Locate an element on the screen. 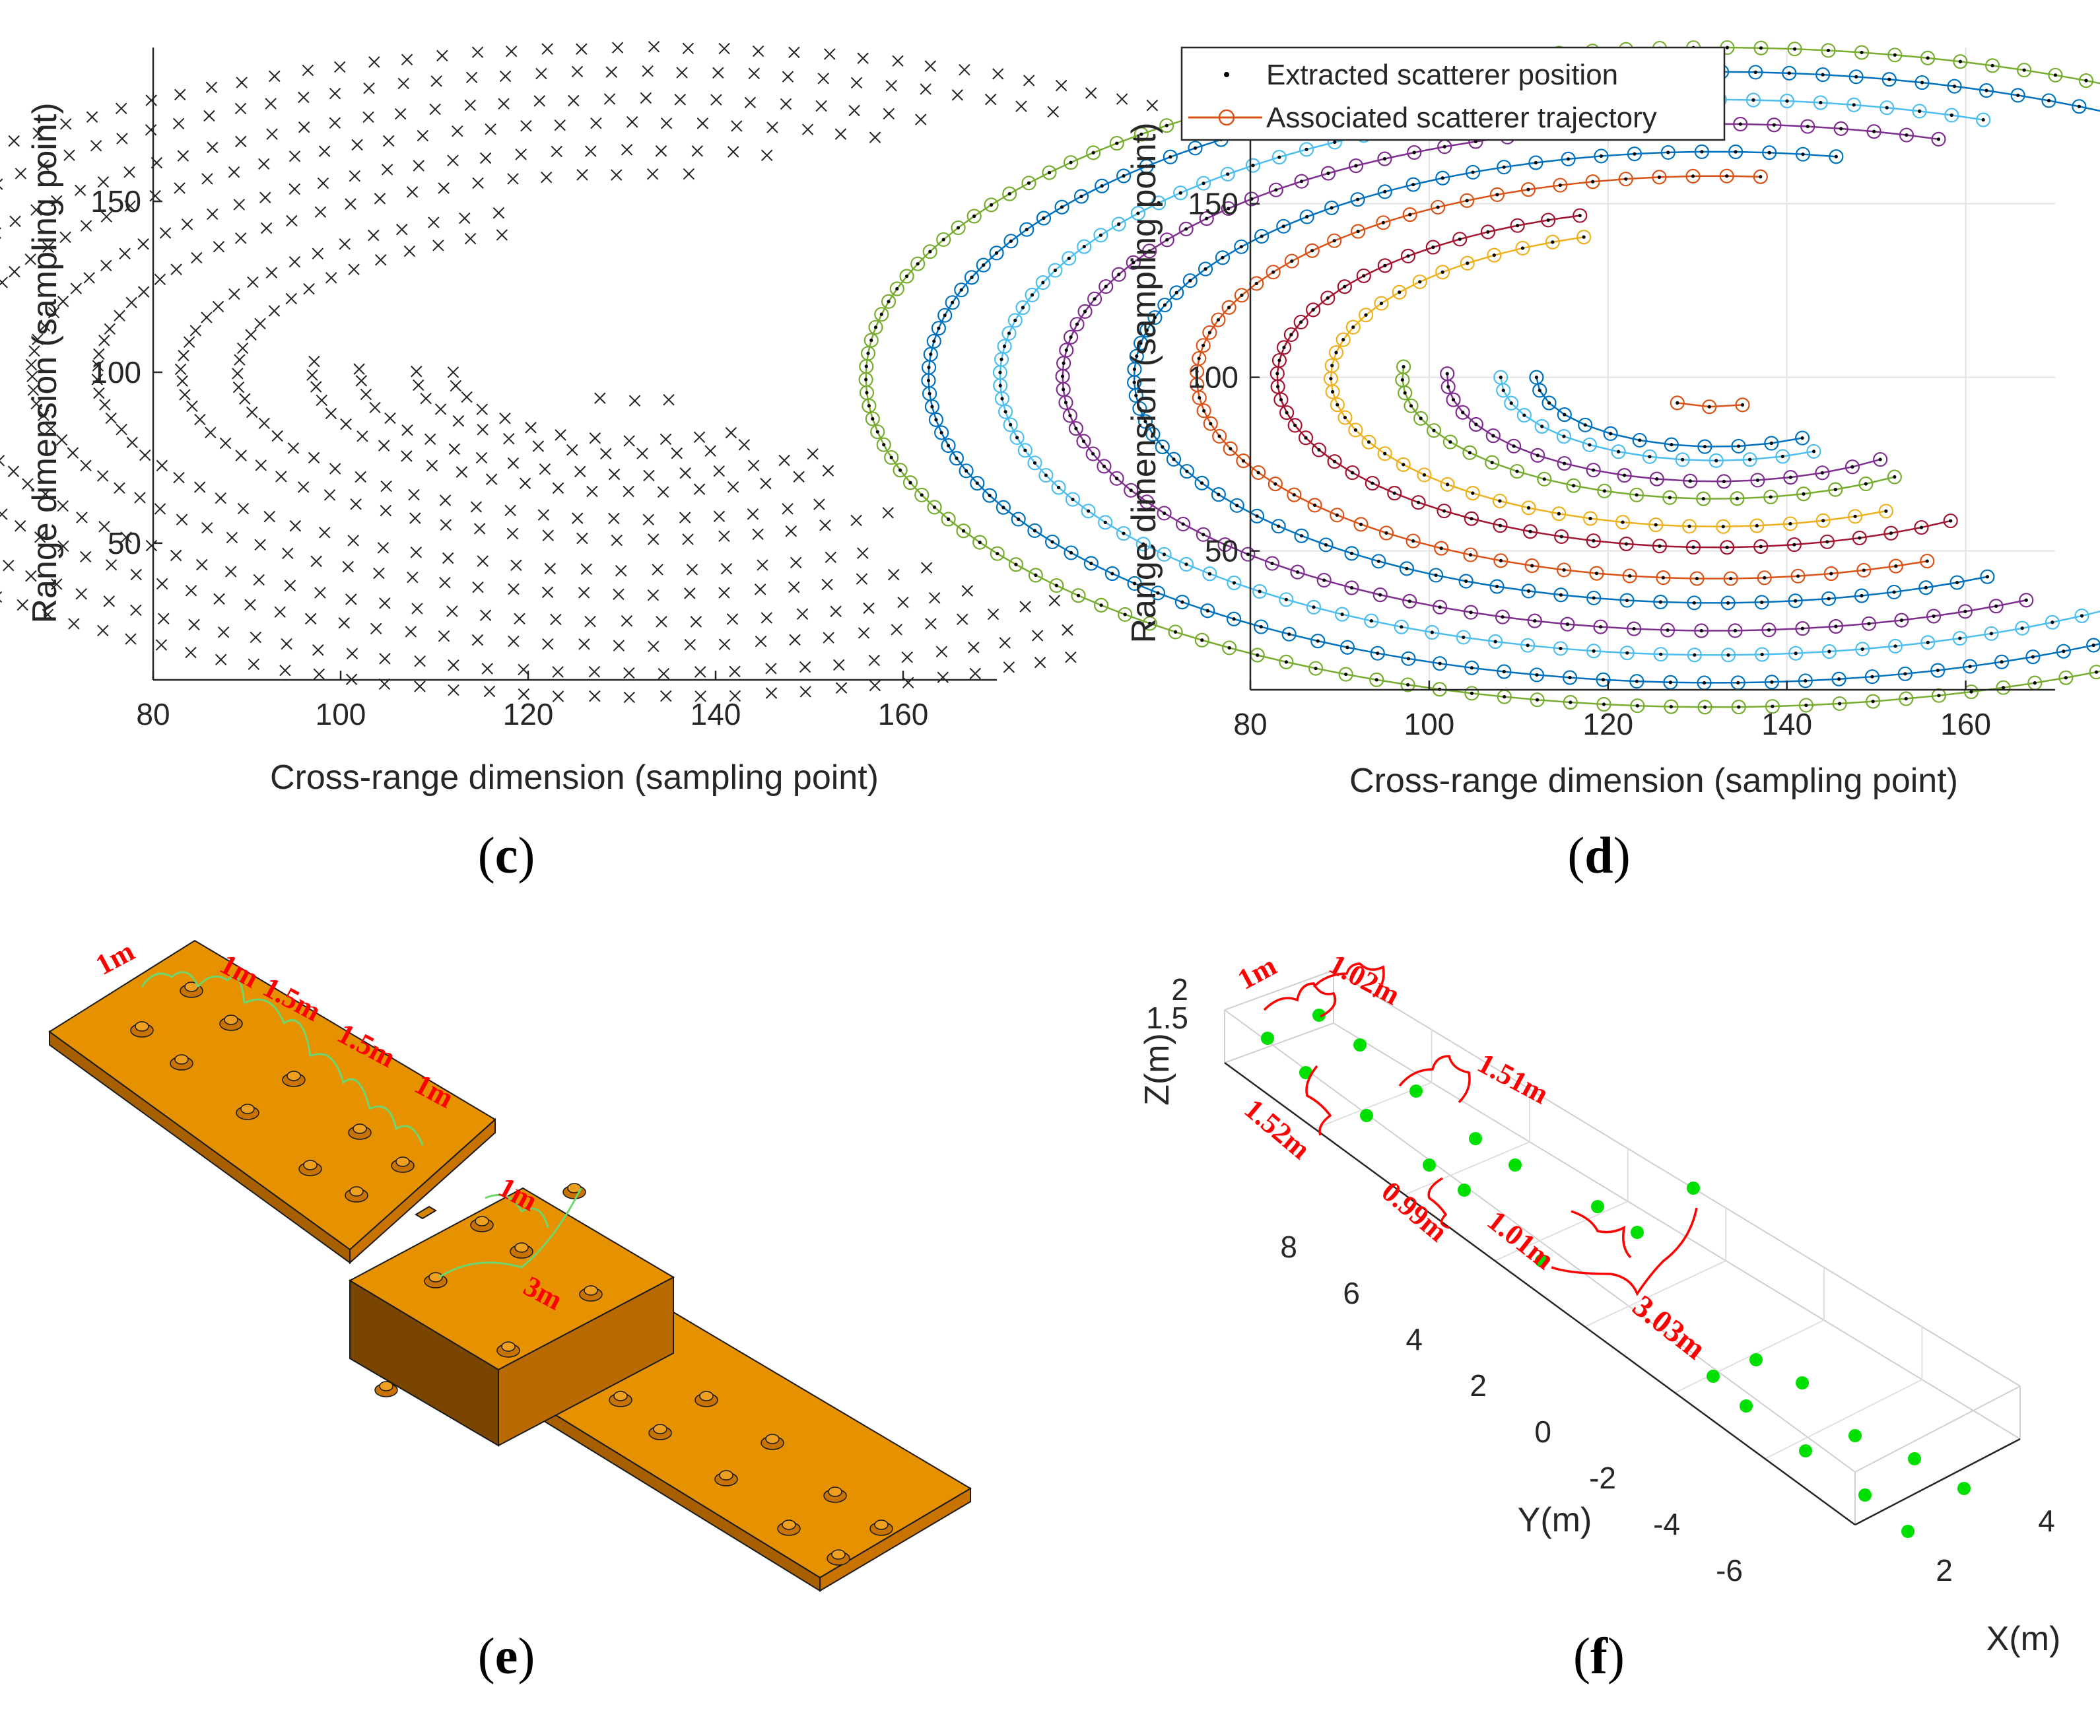 This screenshot has height=1736, width=2100. legend-label-extracted: Extracted scatterer position is located at coordinates (1442, 75).